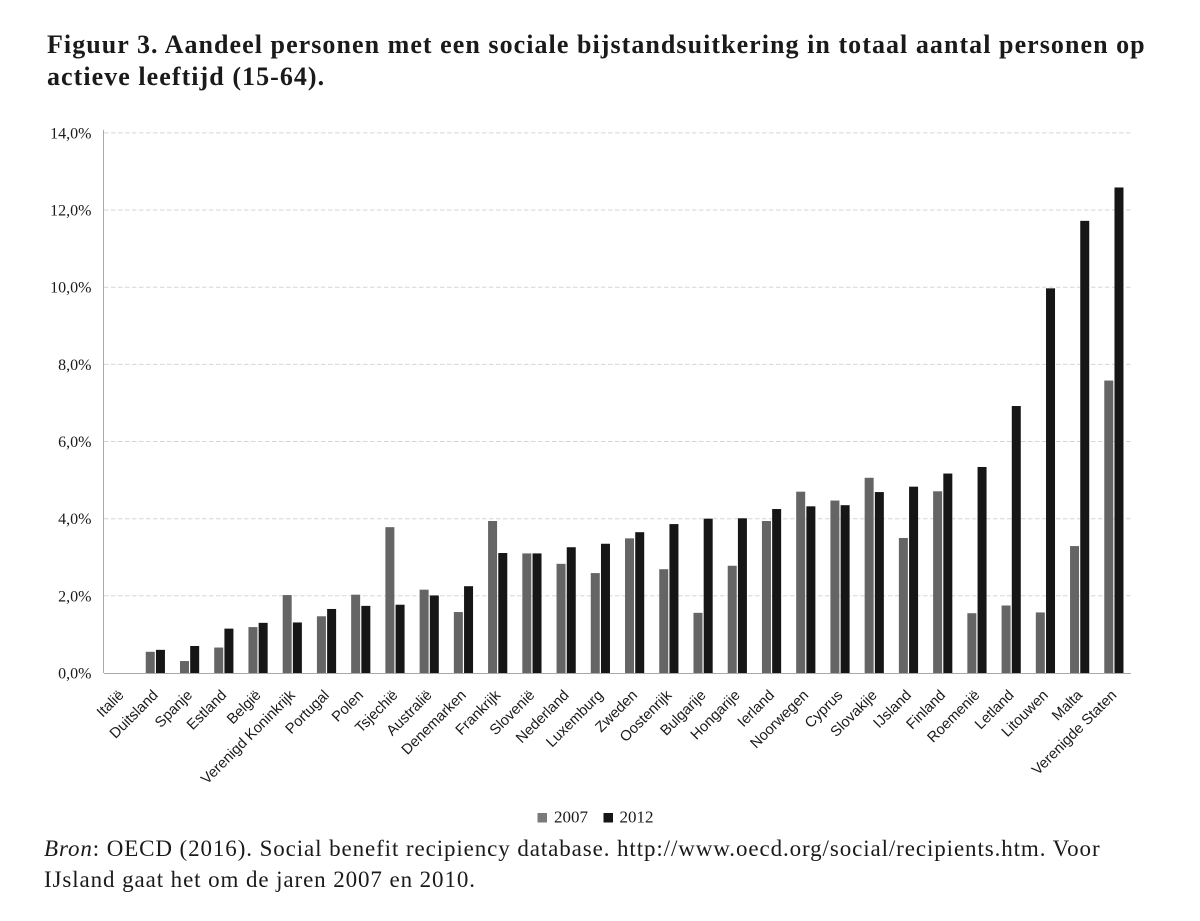  I want to click on svg-text: 2,0%, so click(74, 596).